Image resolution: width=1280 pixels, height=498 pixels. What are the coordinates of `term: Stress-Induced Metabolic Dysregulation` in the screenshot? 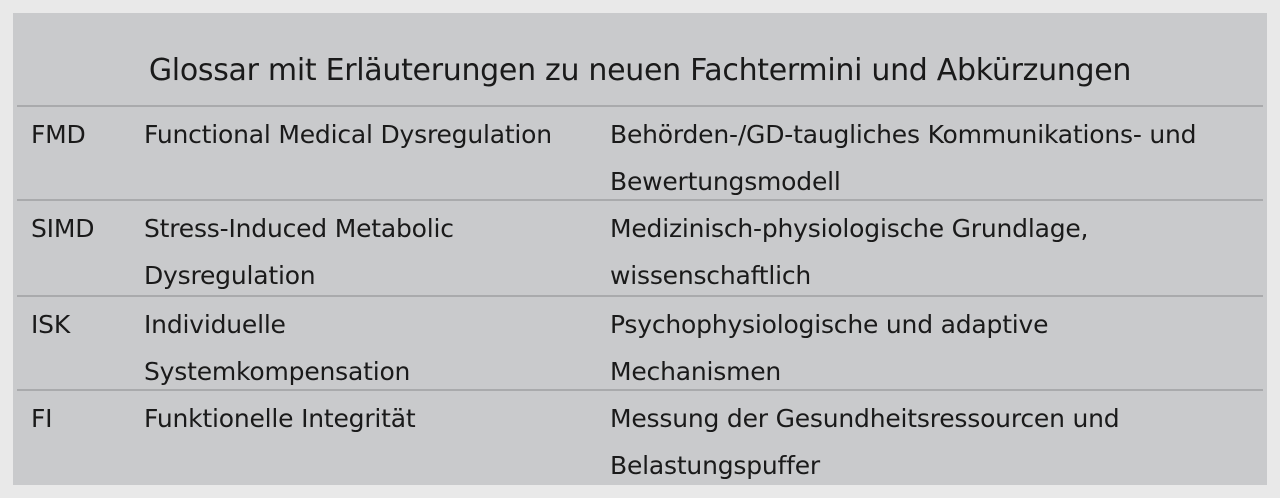 It's located at (299, 252).